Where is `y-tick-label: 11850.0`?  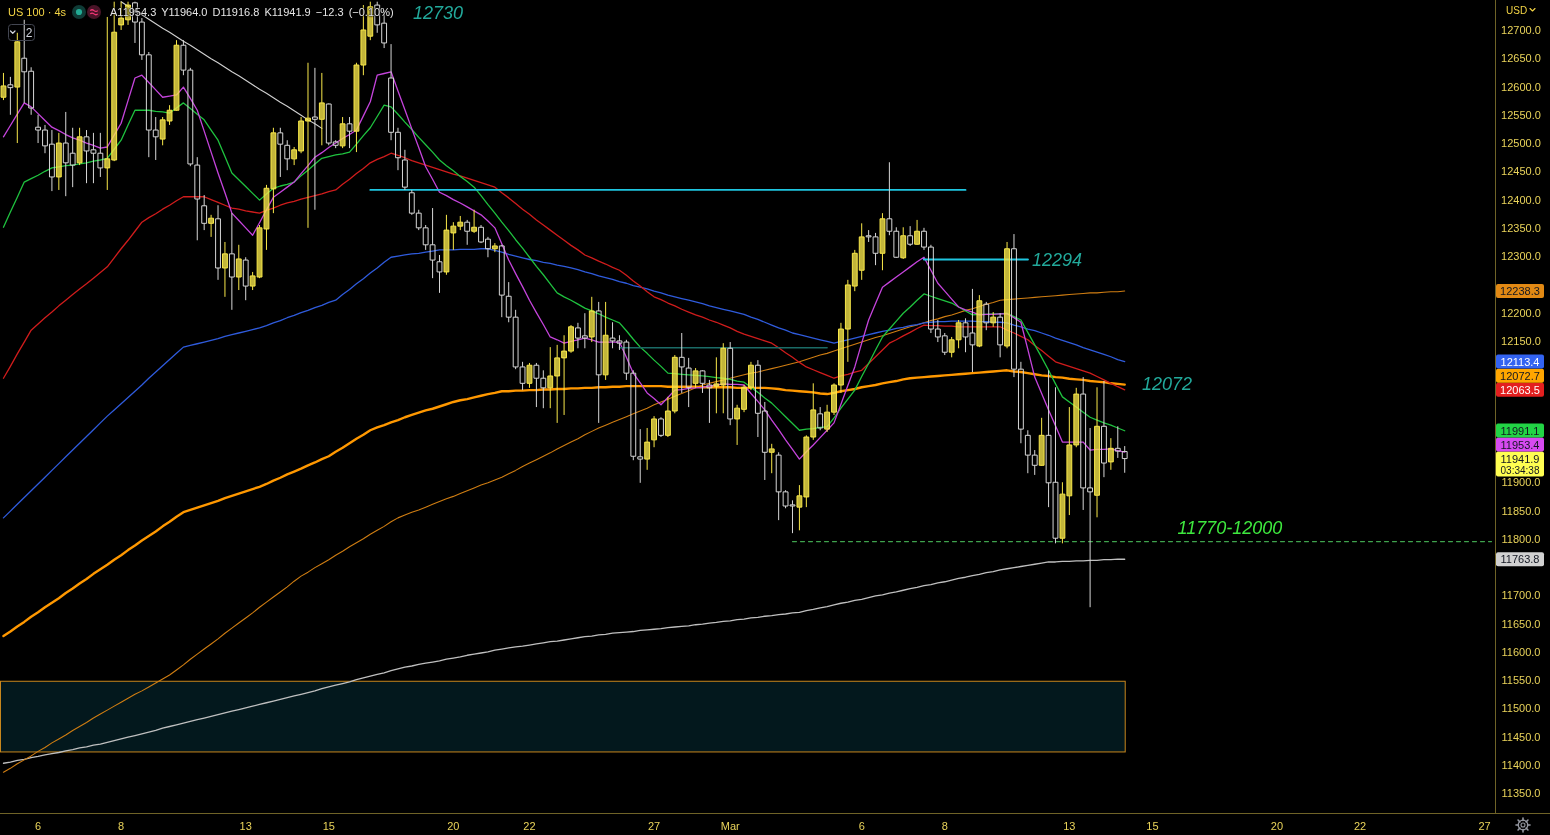
y-tick-label: 11850.0 is located at coordinates (1521, 510).